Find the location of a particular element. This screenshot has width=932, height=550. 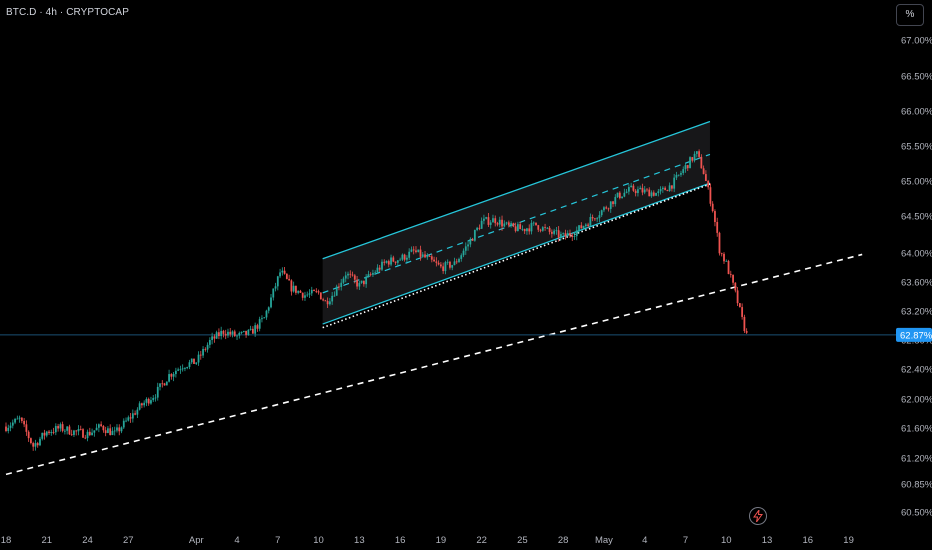

price-tick-label: 61.20% is located at coordinates (916, 459).